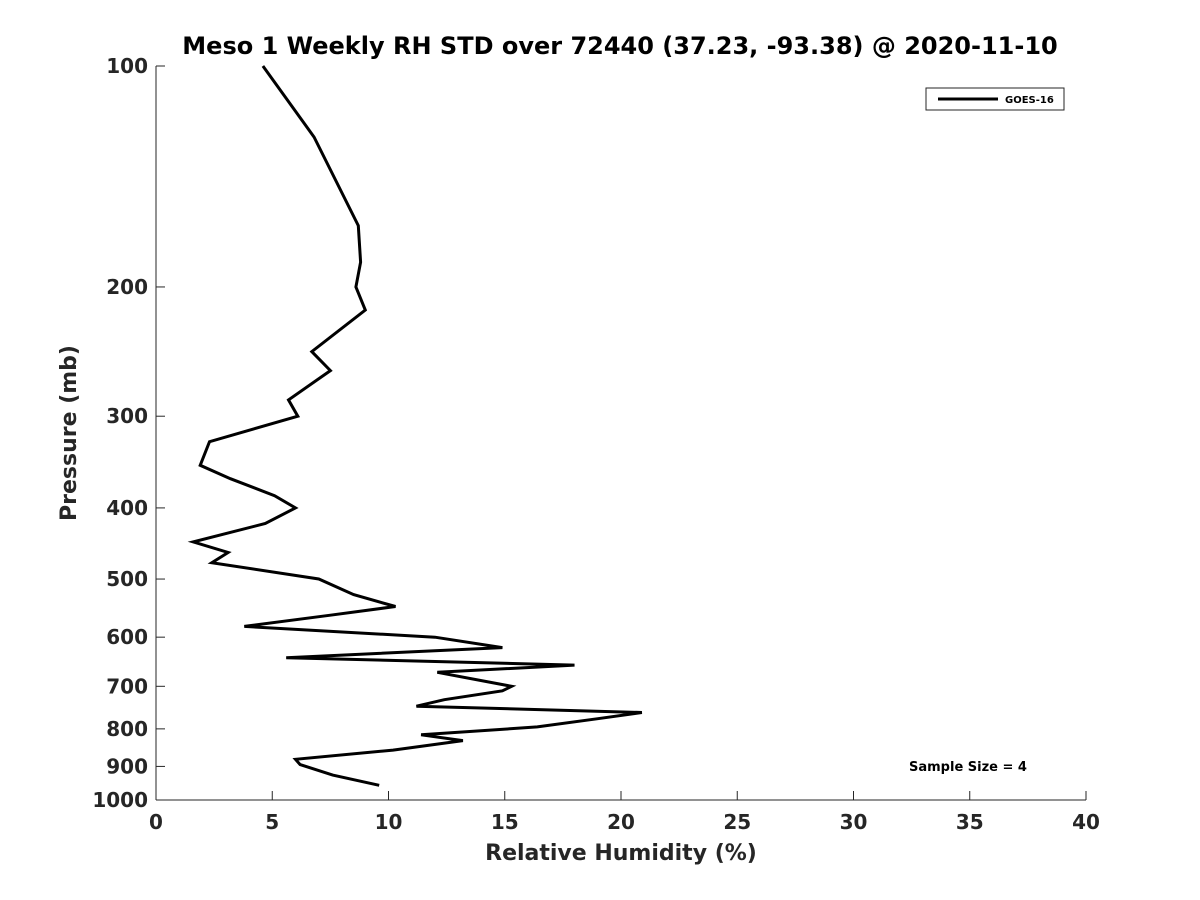  What do you see at coordinates (995, 99) in the screenshot?
I see `legend: GOES-16` at bounding box center [995, 99].